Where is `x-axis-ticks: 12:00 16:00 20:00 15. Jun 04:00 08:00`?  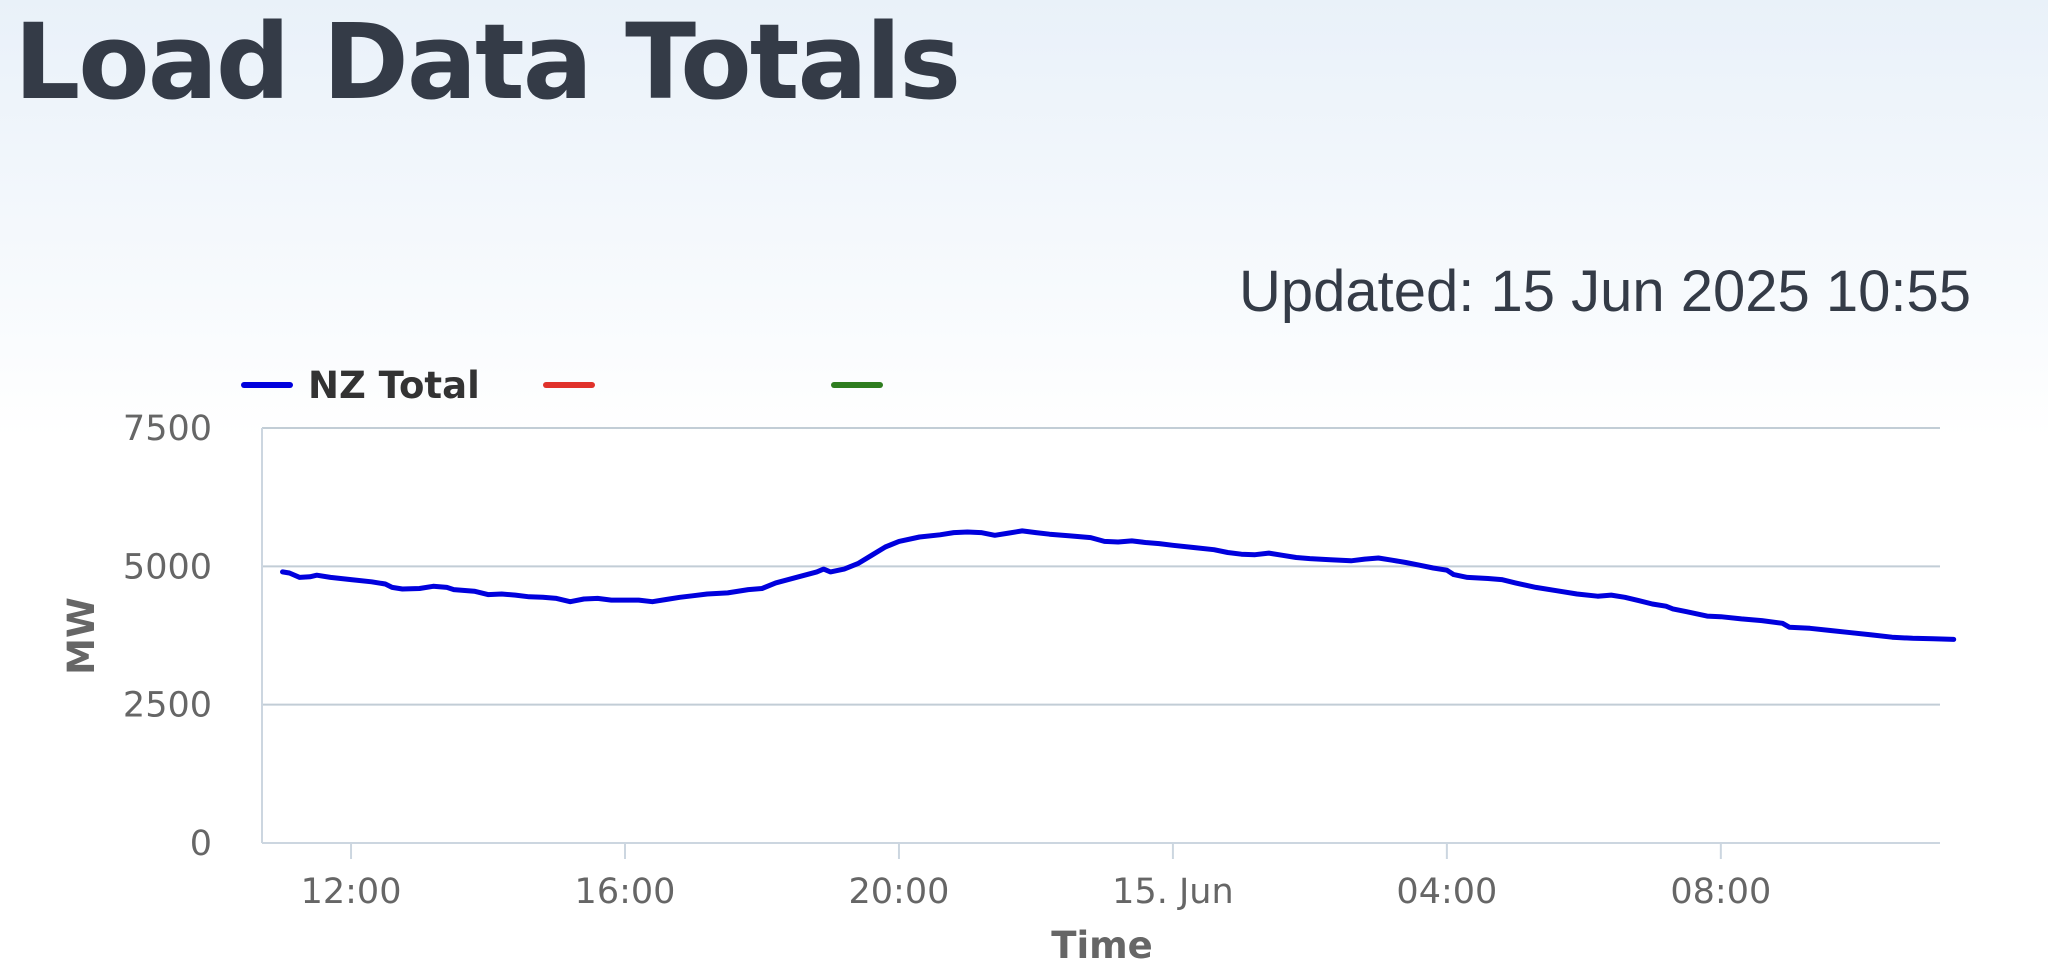 x-axis-ticks: 12:00 16:00 20:00 15. Jun 04:00 08:00 is located at coordinates (1036, 877).